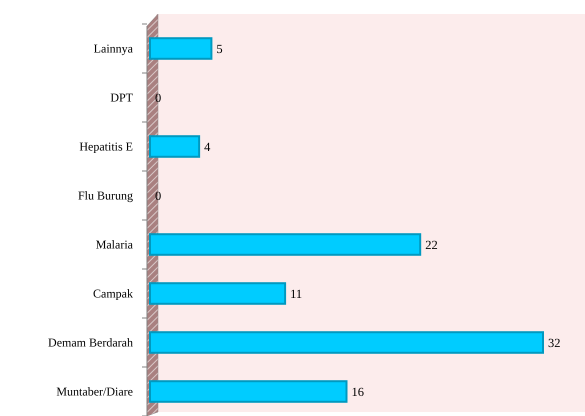 The height and width of the screenshot is (416, 585). Describe the element at coordinates (90, 343) in the screenshot. I see `y-tick-label: Demam Berdarah` at that location.